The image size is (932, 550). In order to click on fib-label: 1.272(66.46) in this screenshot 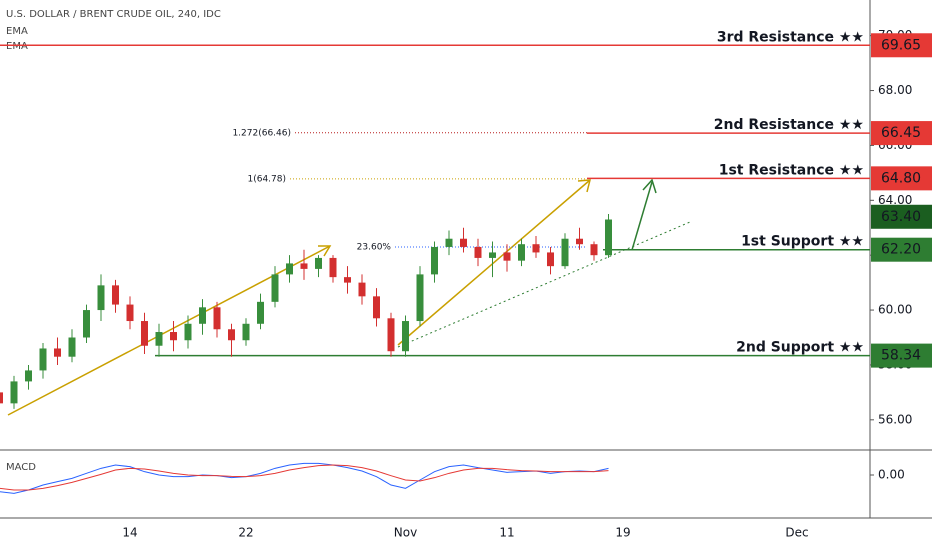, I will do `click(261, 133)`.